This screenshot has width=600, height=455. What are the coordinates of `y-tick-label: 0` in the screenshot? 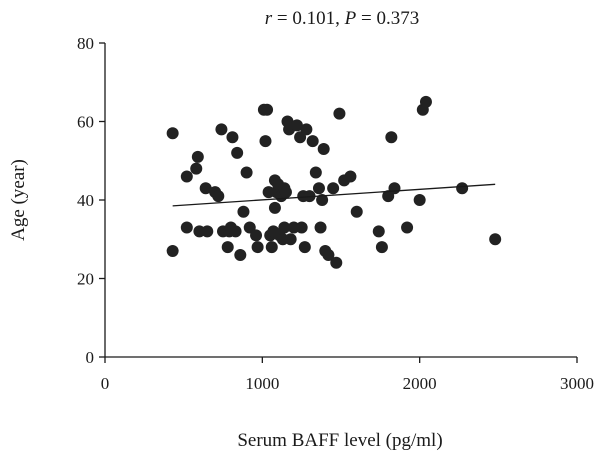 It's located at (90, 357).